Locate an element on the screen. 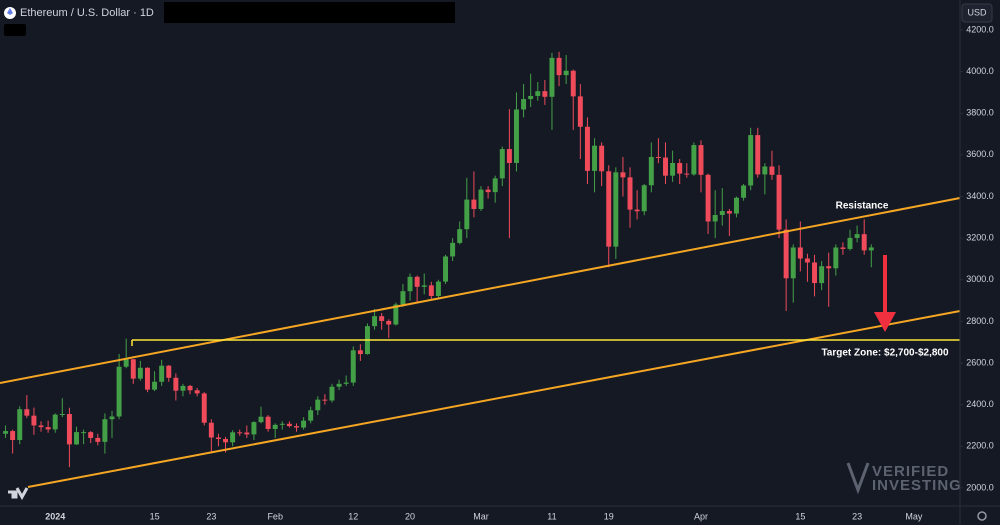  y-tick-label: 2400.0 is located at coordinates (980, 404).